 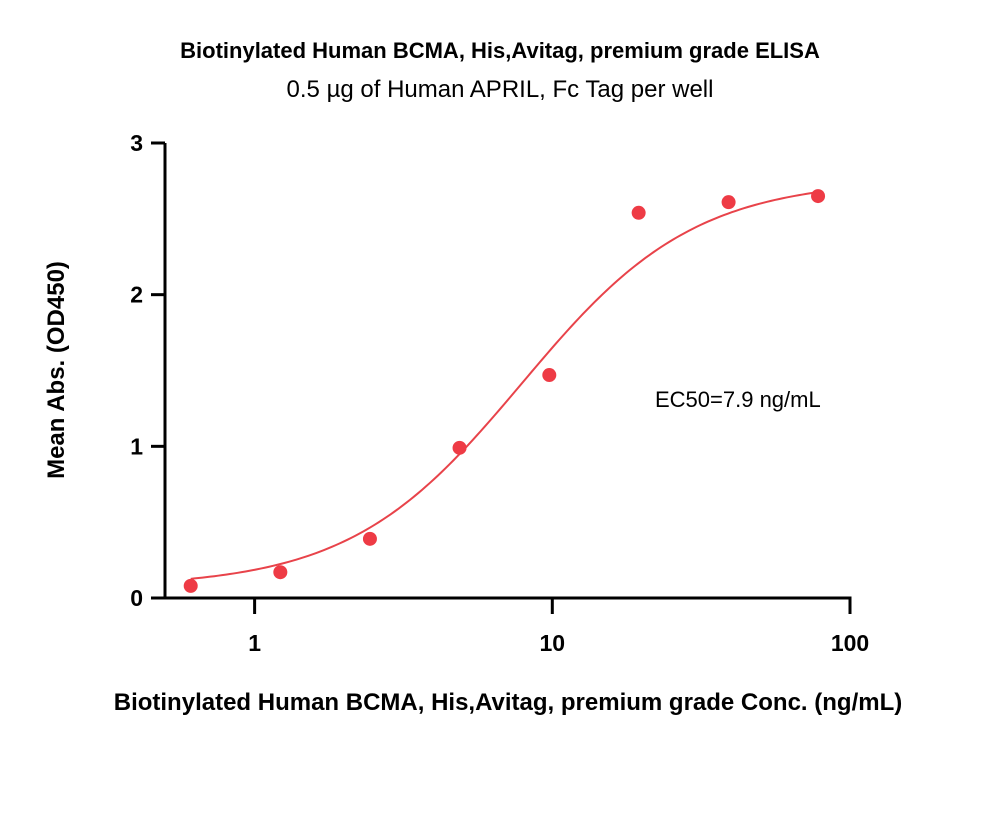 I want to click on chart-subtitle: 0.5 µg of Human APRIL, Fc Tag per well, so click(x=500, y=89).